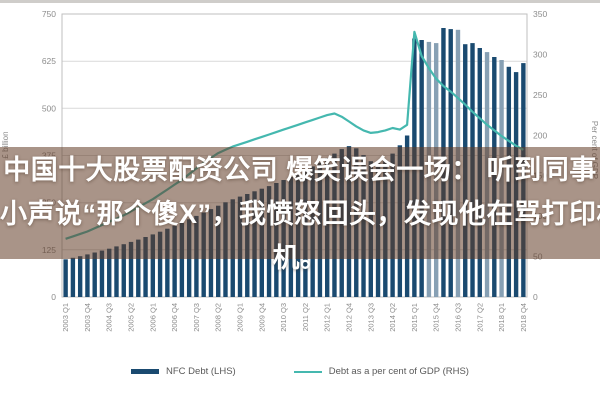 The image size is (600, 405). What do you see at coordinates (479, 317) in the screenshot?
I see `svg-text: 2017 Q2` at bounding box center [479, 317].